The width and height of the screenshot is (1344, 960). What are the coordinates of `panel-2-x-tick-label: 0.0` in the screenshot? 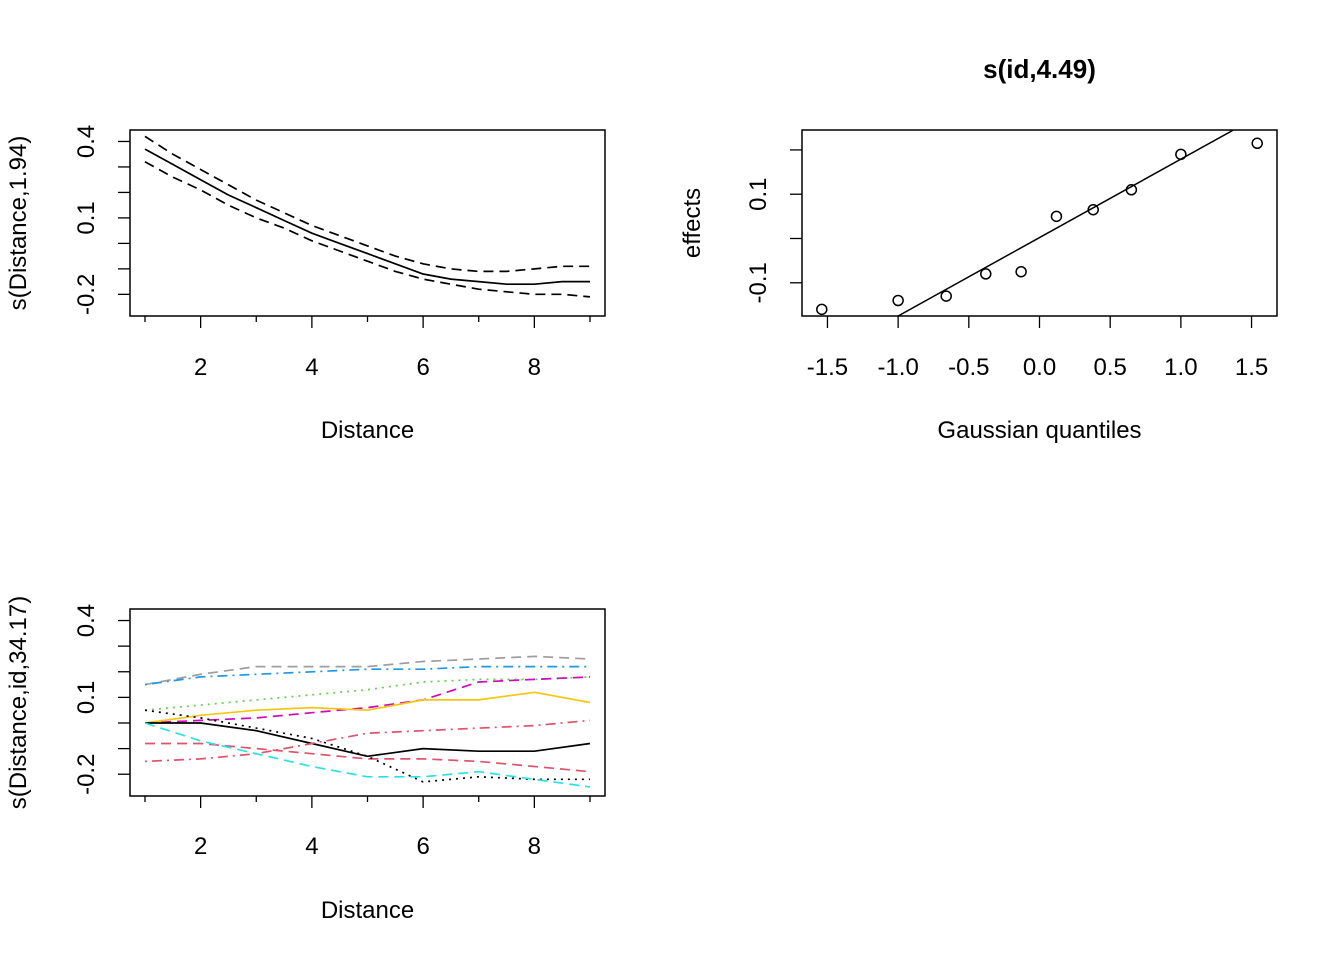 It's located at (1039, 367).